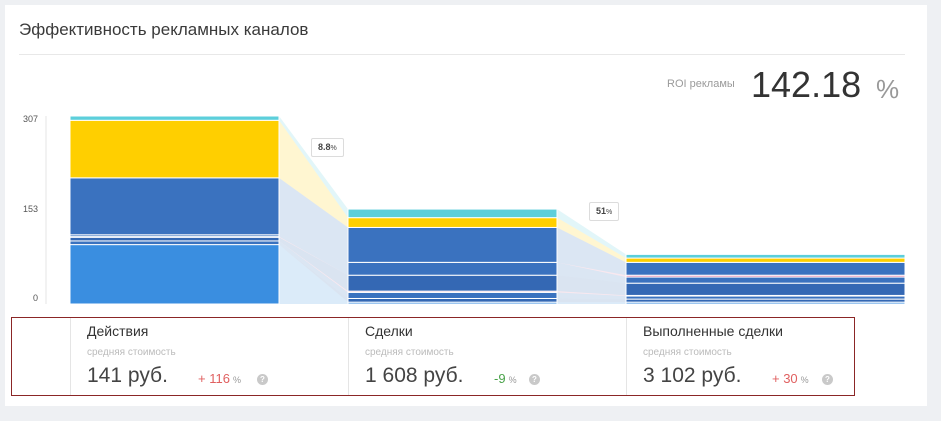  What do you see at coordinates (604, 211) in the screenshot?
I see `conversion-badge: 51%` at bounding box center [604, 211].